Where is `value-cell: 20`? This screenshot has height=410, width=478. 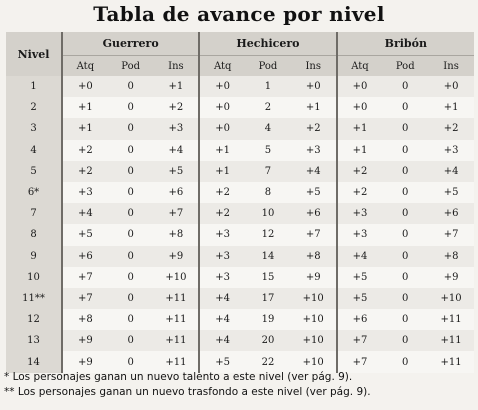
value-cell: 20 is located at coordinates (268, 340).